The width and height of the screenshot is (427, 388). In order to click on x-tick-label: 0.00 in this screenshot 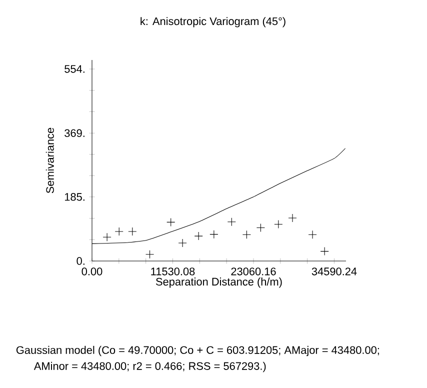, I will do `click(92, 272)`.